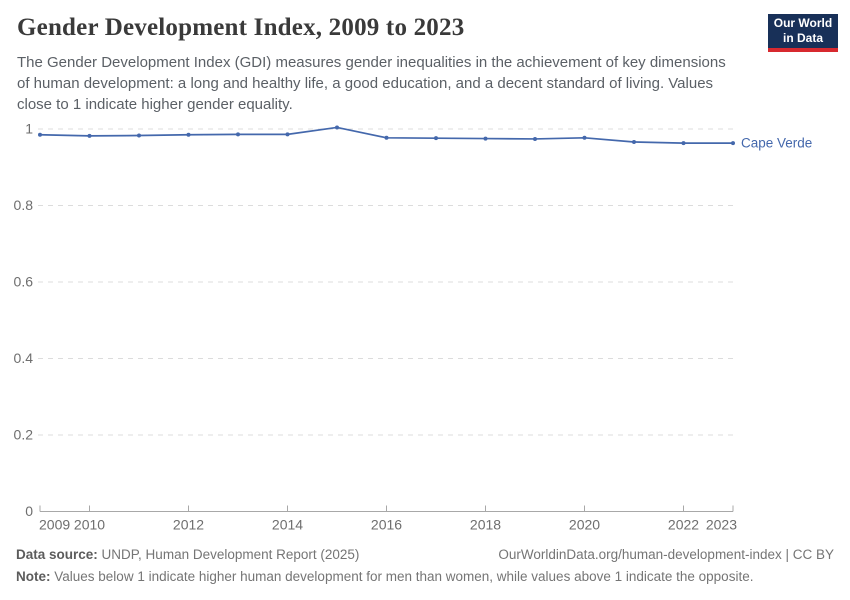 Image resolution: width=850 pixels, height=600 pixels. Describe the element at coordinates (24, 282) in the screenshot. I see `y-tick-label: 0.6` at that location.